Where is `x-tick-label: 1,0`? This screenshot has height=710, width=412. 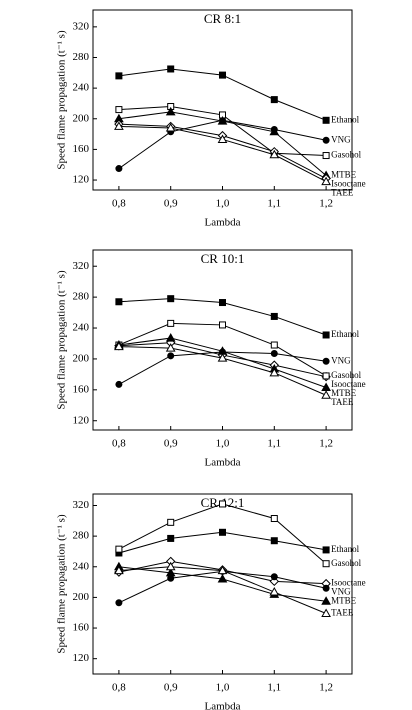
x-tick-label: 1,0 is located at coordinates (223, 688).